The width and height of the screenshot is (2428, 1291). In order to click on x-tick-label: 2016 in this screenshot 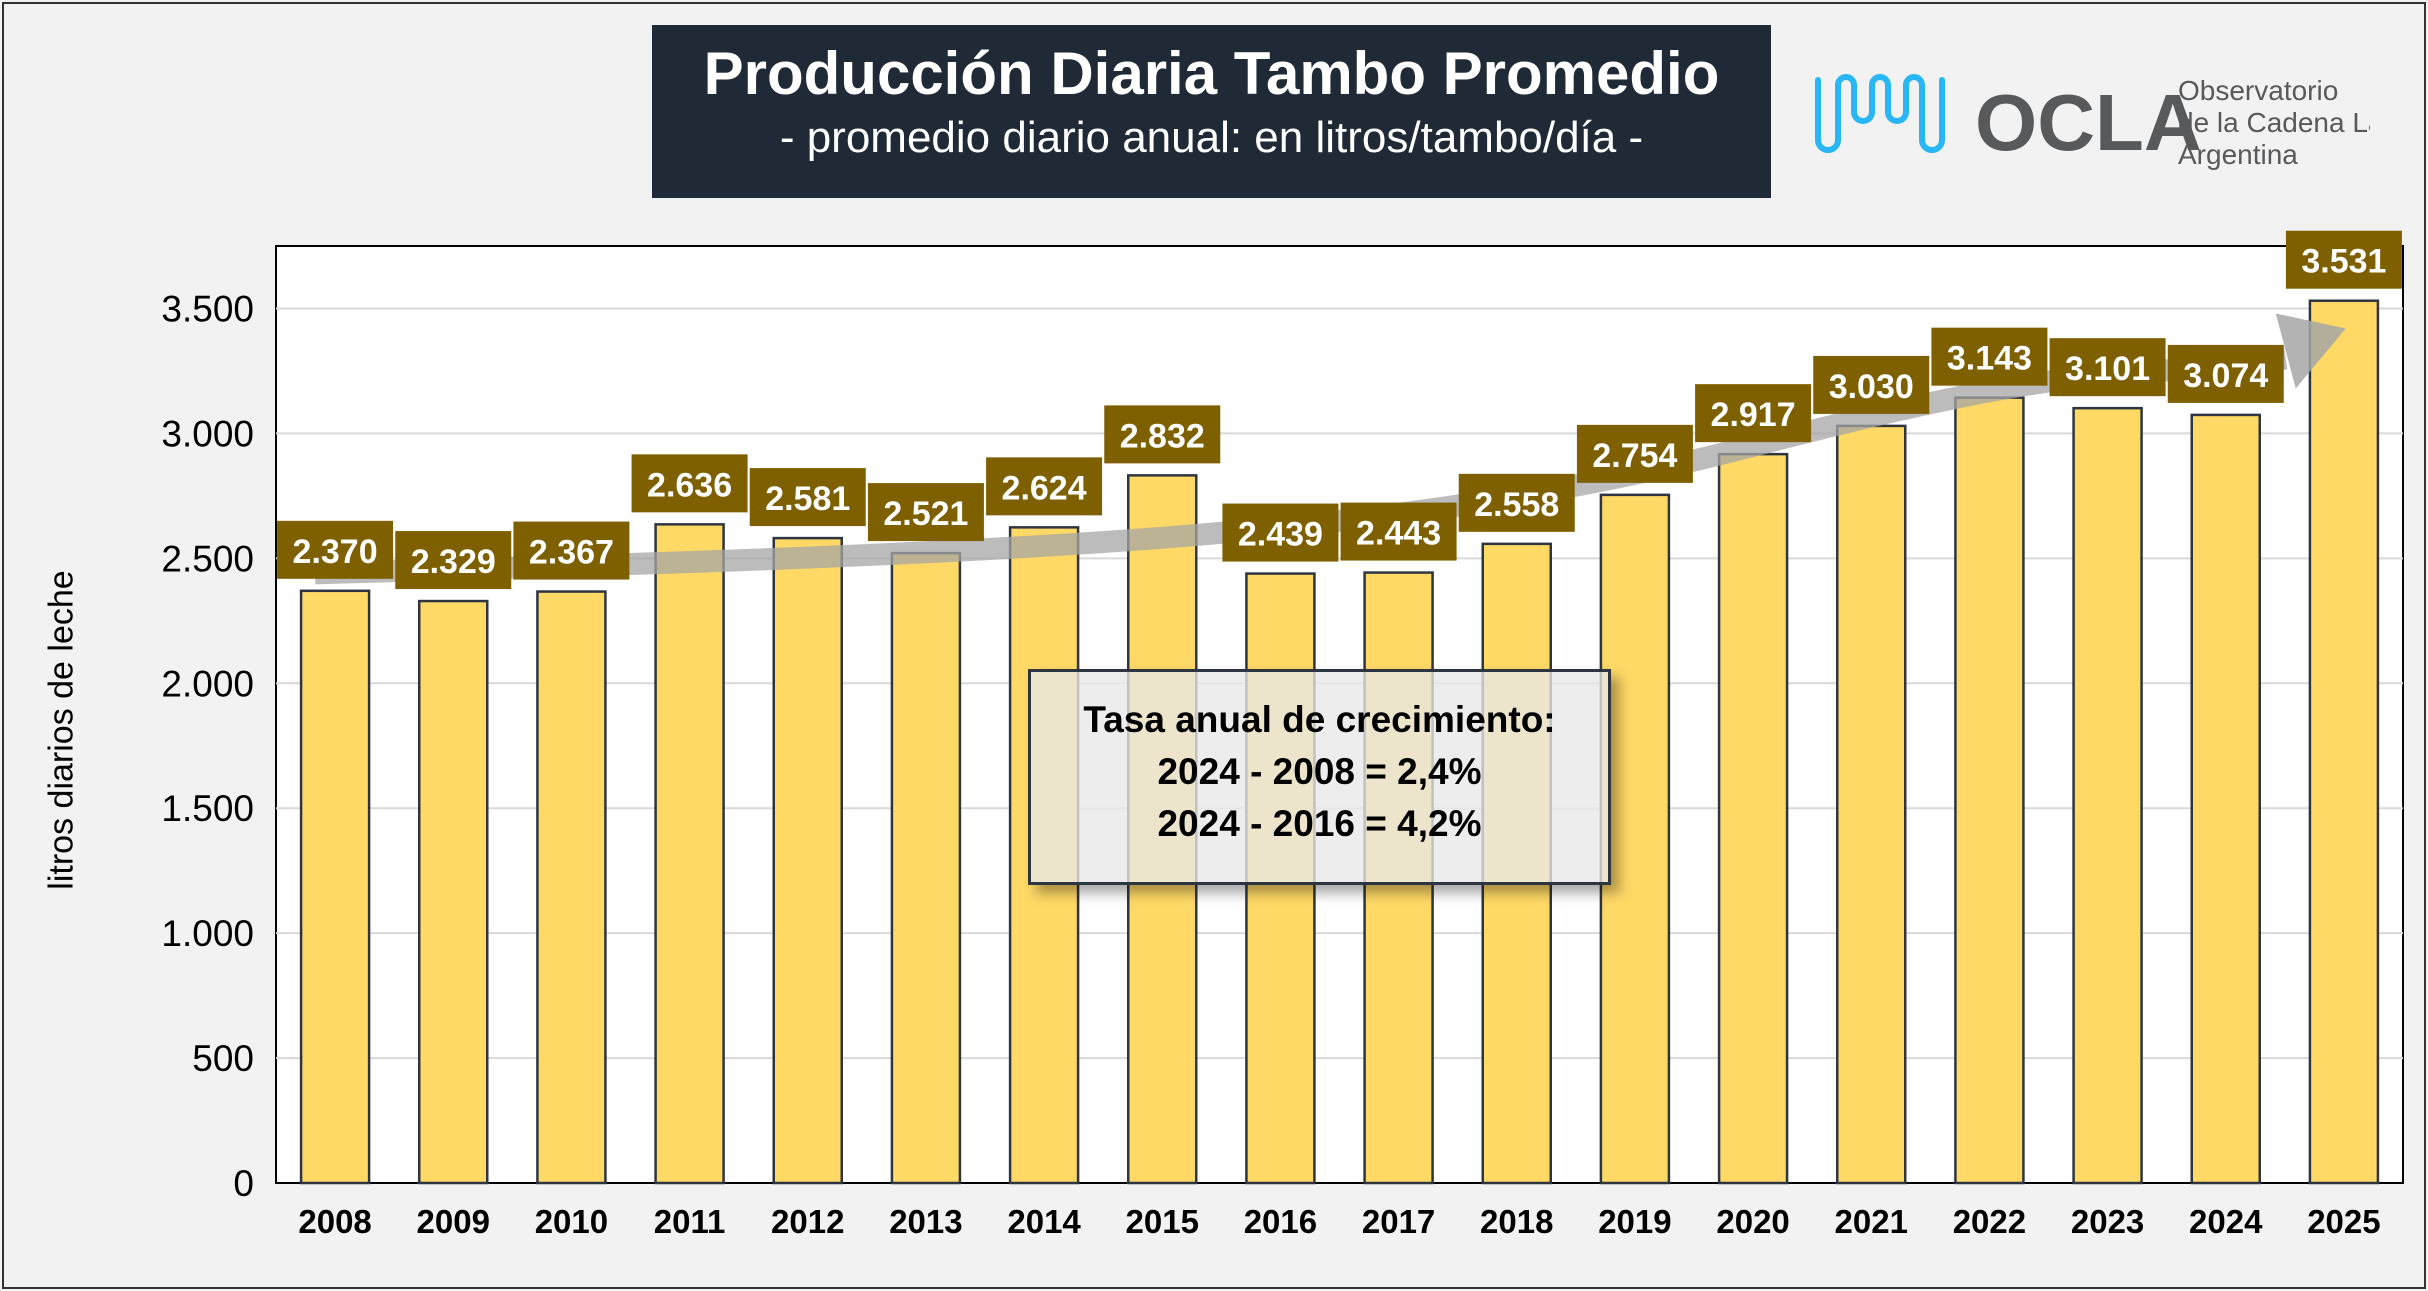, I will do `click(1280, 1221)`.